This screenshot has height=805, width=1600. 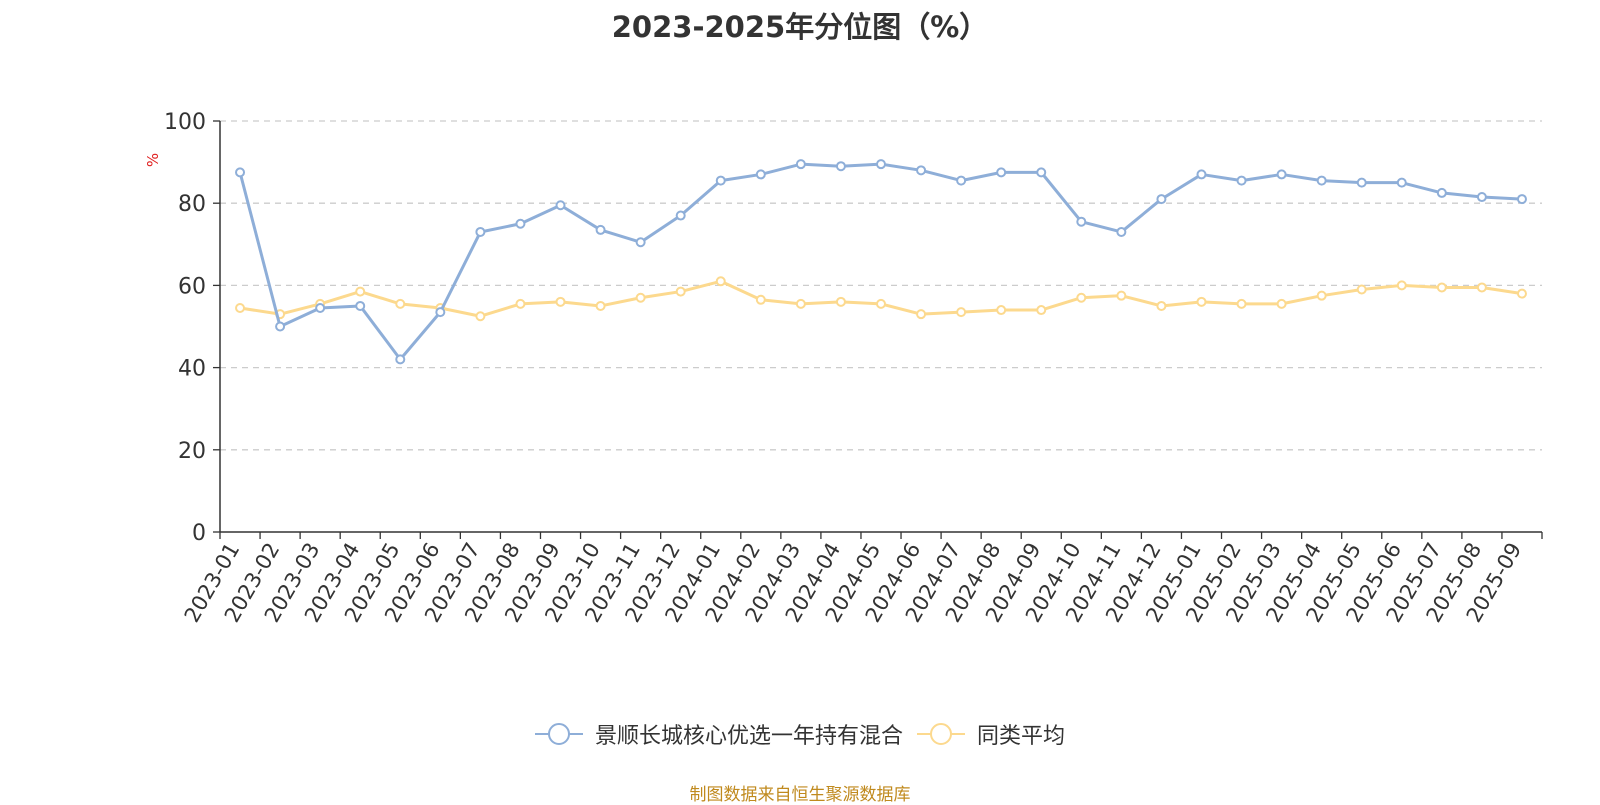 I want to click on y-tick-label: 100, so click(x=185, y=122).